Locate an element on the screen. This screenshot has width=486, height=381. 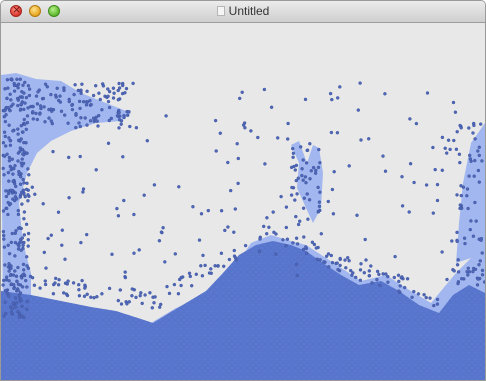
zoom-icon is located at coordinates (54, 11).